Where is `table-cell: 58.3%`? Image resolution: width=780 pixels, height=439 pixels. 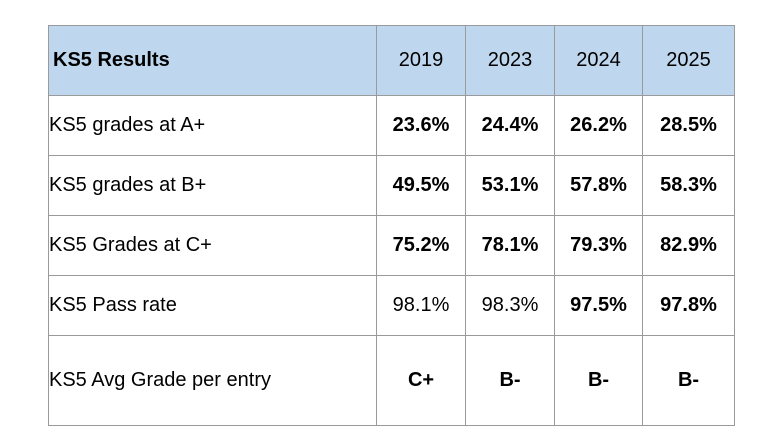 table-cell: 58.3% is located at coordinates (688, 185).